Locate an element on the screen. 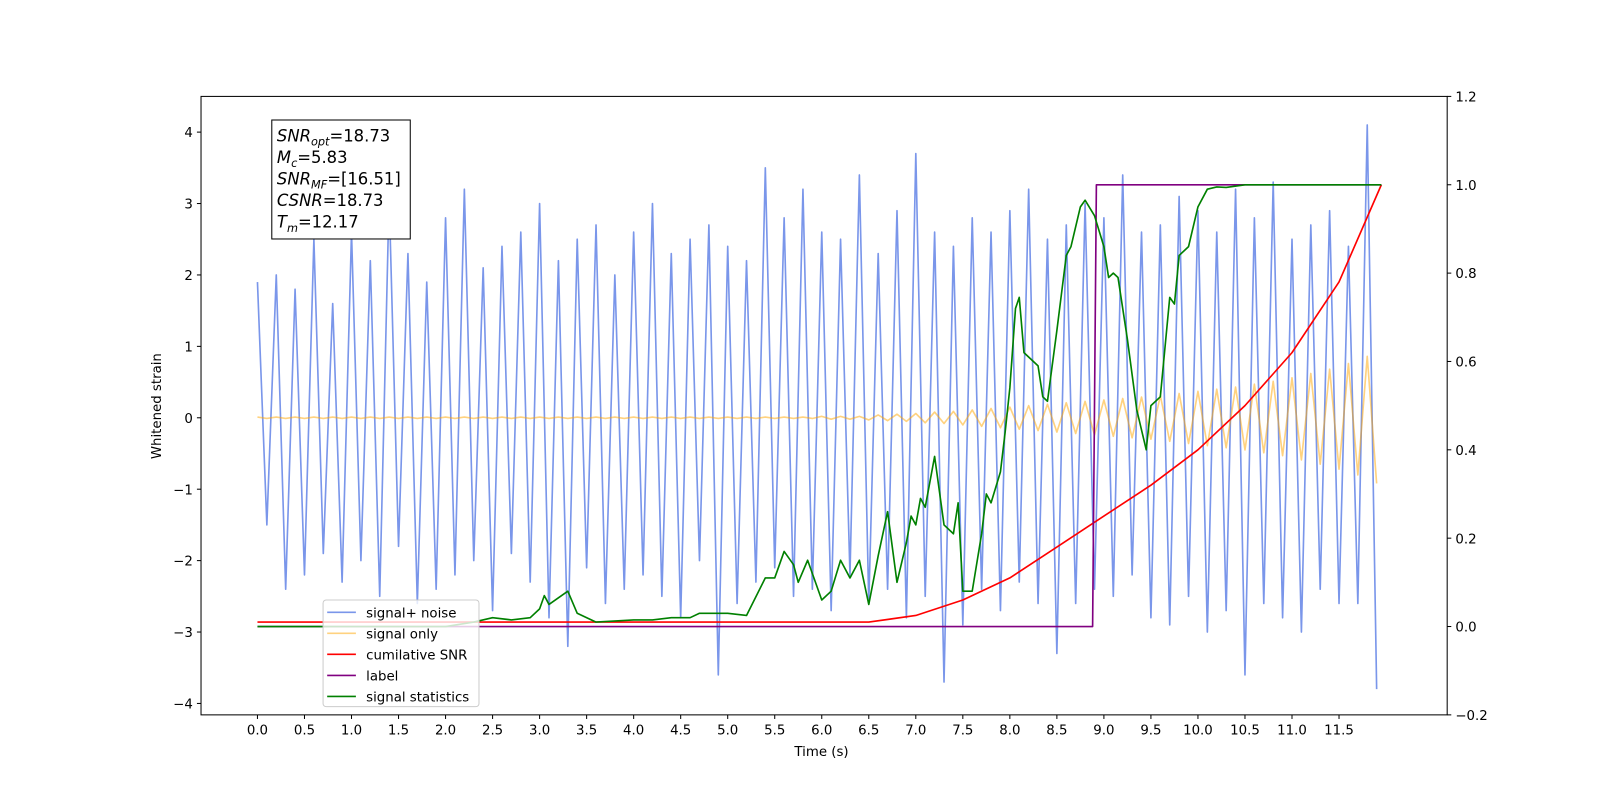 The image size is (1600, 800). x-tick-label: 7.5 is located at coordinates (962, 730).